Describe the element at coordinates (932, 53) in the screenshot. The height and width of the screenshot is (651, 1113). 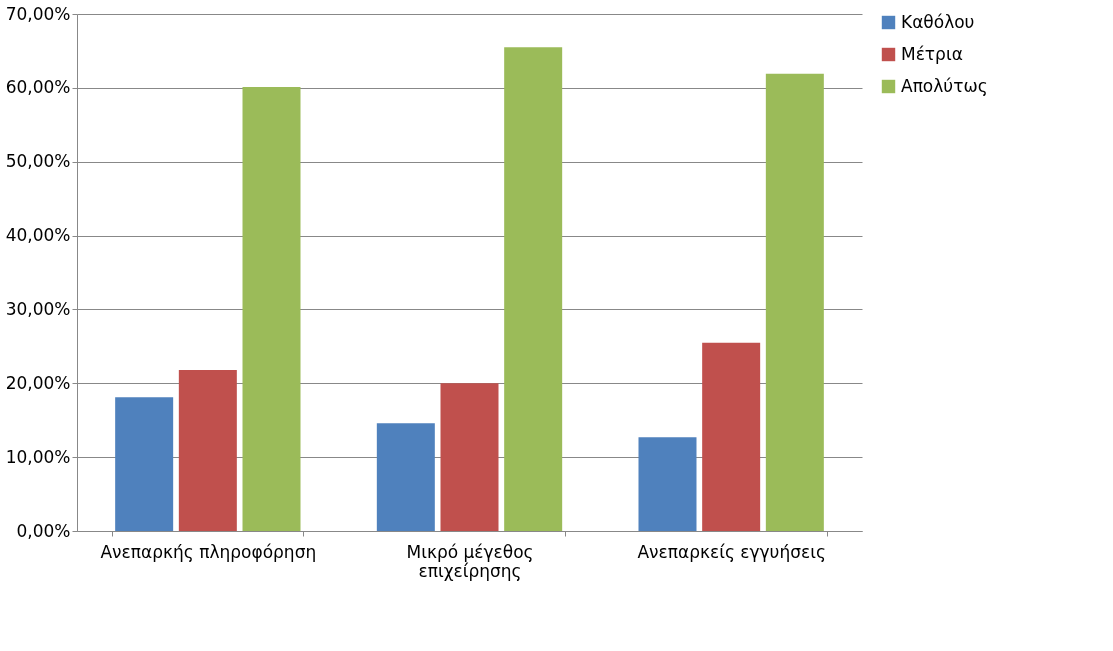
I see `legend-label: Μέτρια` at that location.